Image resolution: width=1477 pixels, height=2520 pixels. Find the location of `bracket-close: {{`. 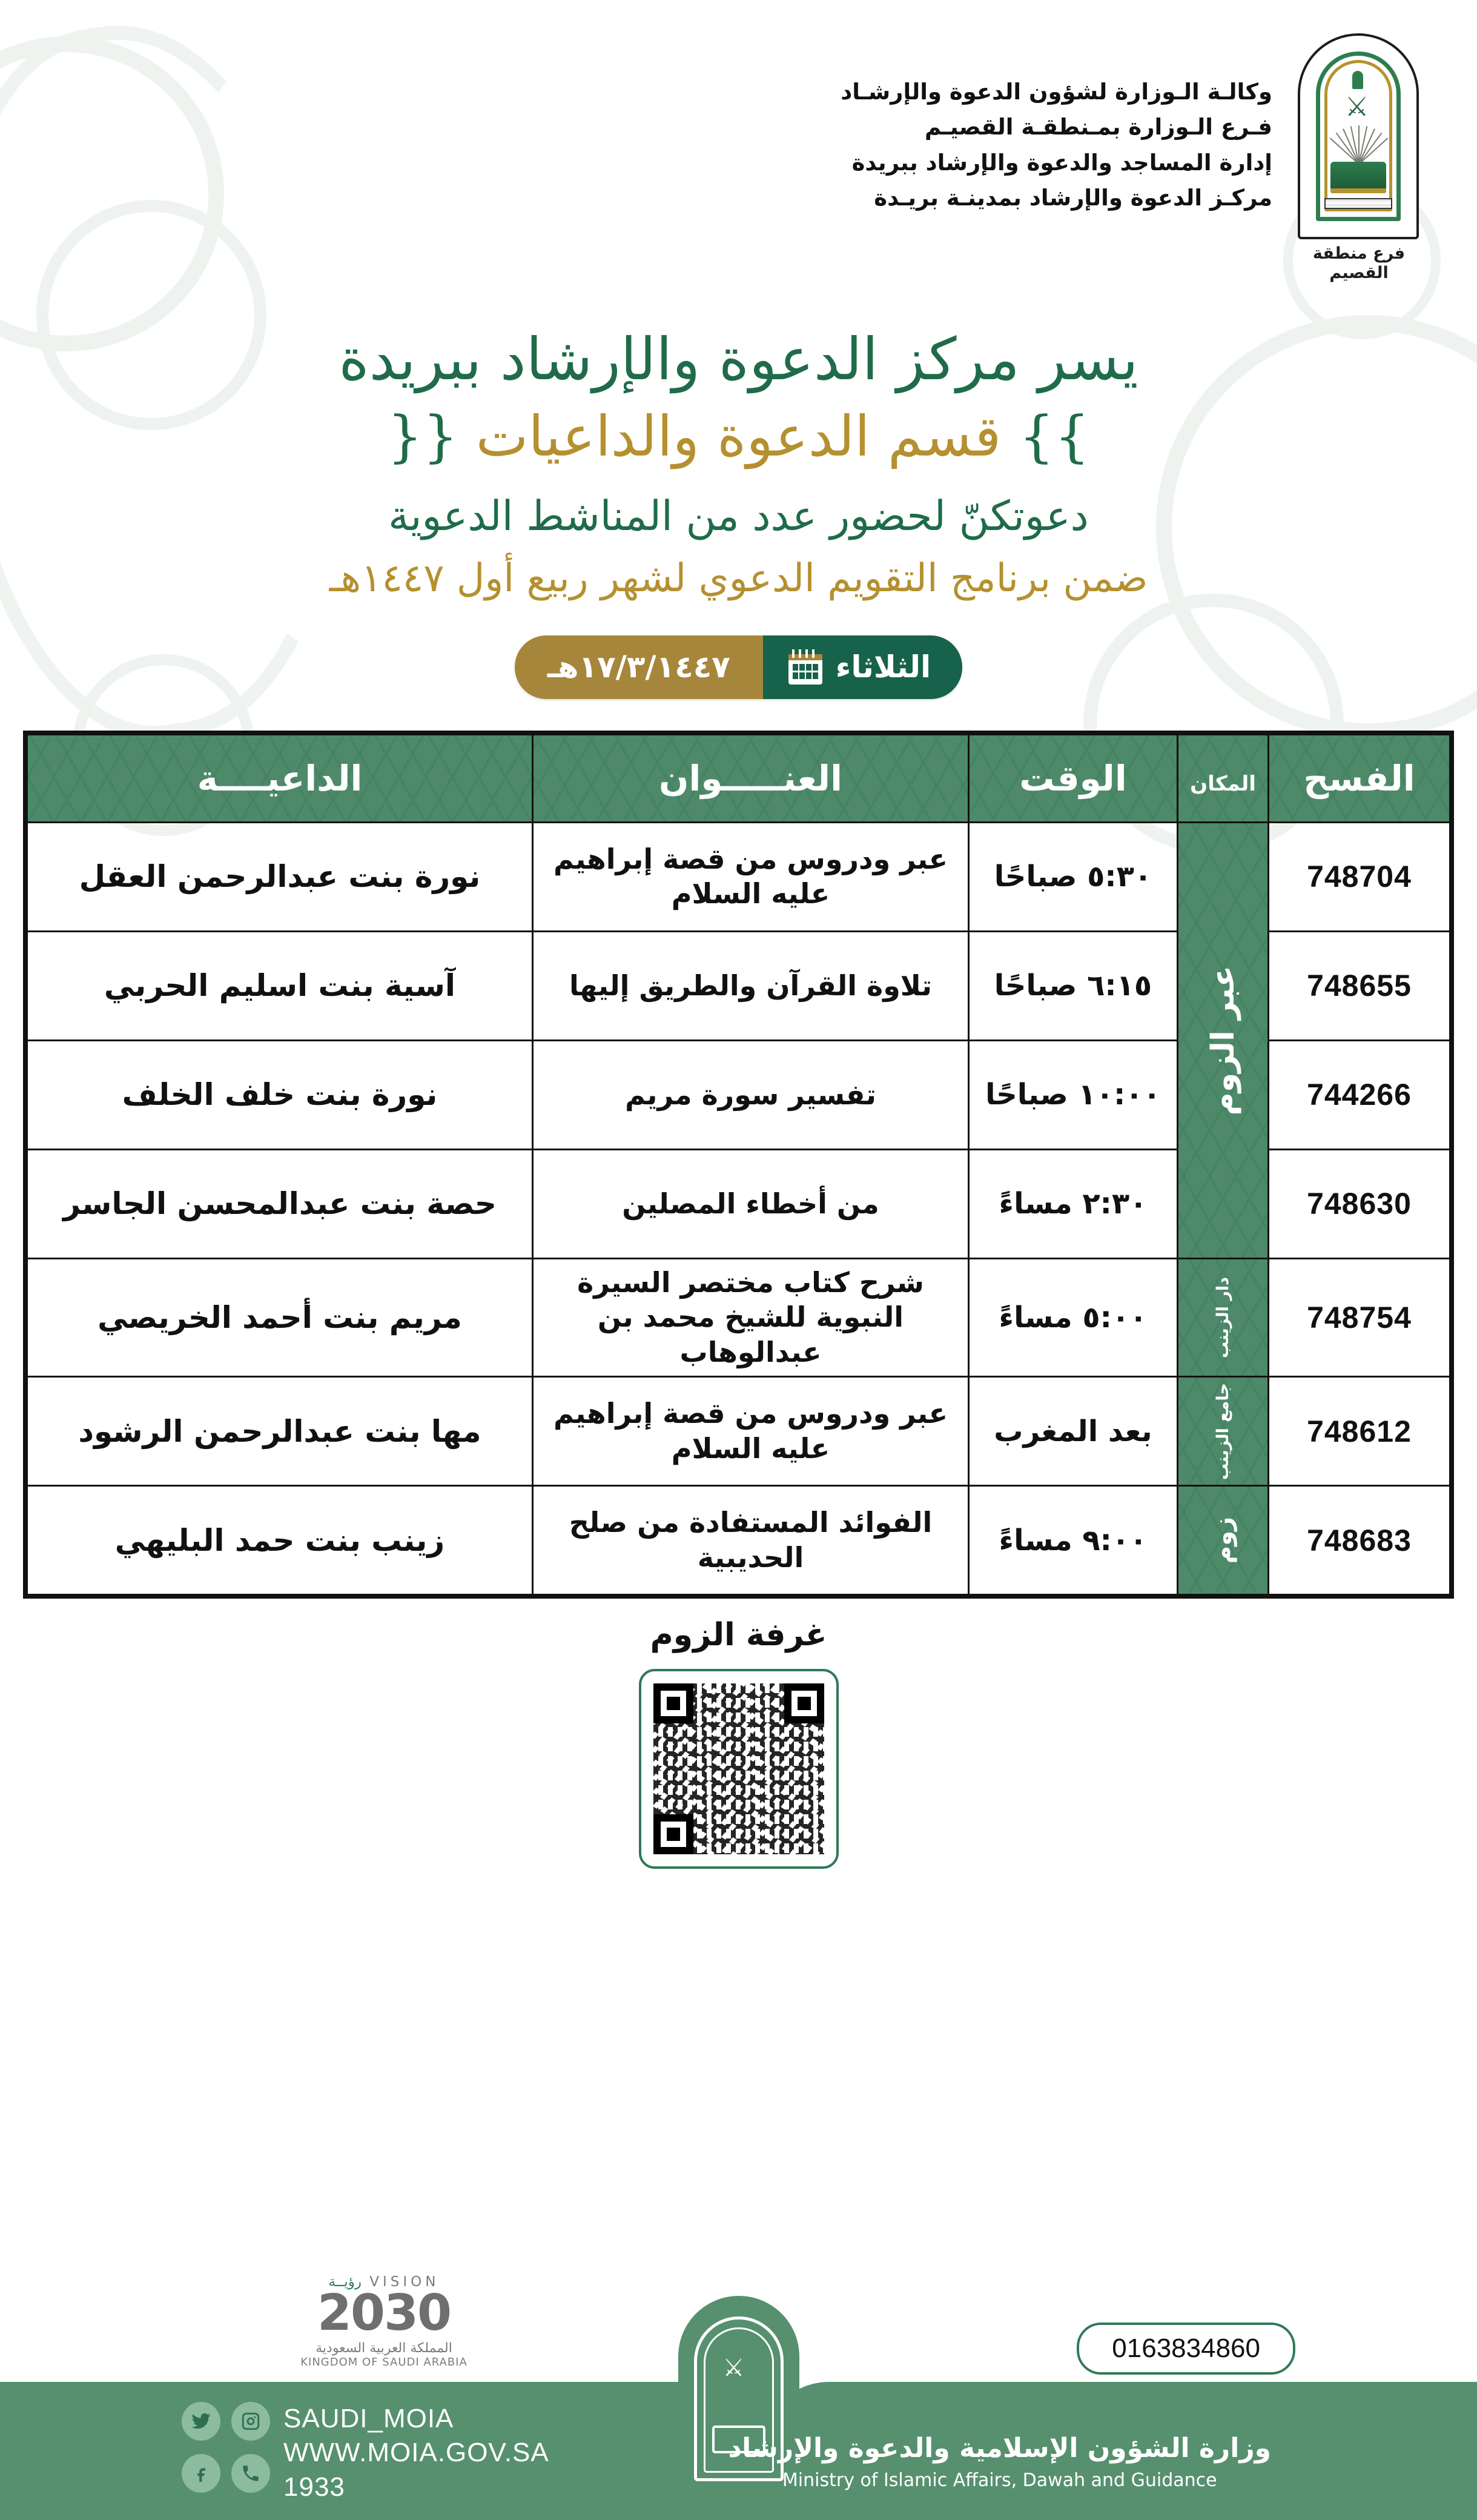

bracket-close: {{ is located at coordinates (422, 436).